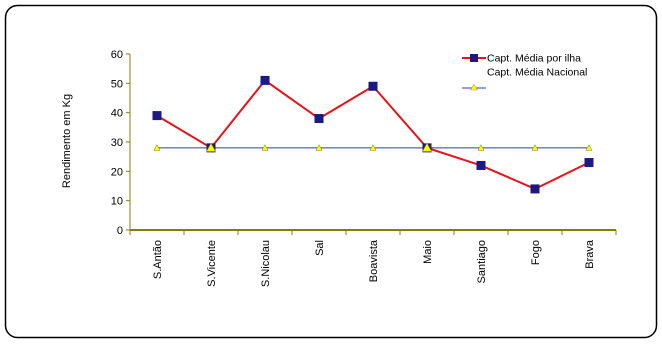 This screenshot has height=348, width=662. I want to click on x-tick-label-8: Brava, so click(590, 254).